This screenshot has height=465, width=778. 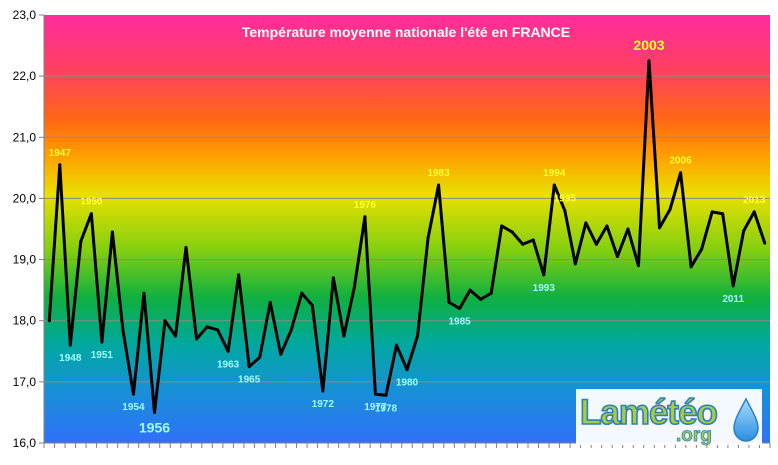 I want to click on year-annotation-label: 1947, so click(x=60, y=153).